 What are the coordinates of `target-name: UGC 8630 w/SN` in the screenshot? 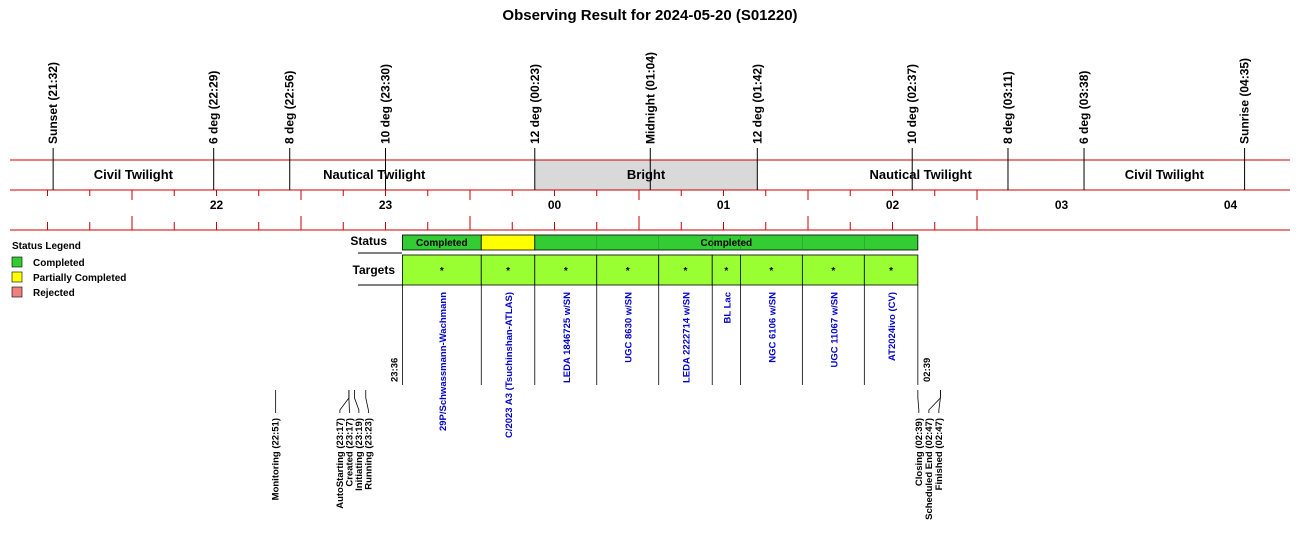 It's located at (629, 327).